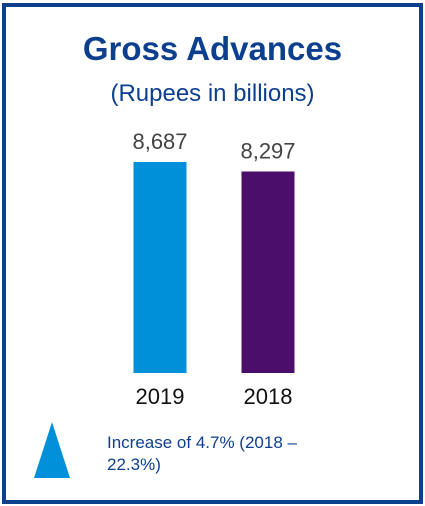  What do you see at coordinates (159, 141) in the screenshot?
I see `bar-value-label-2019: 8,687` at bounding box center [159, 141].